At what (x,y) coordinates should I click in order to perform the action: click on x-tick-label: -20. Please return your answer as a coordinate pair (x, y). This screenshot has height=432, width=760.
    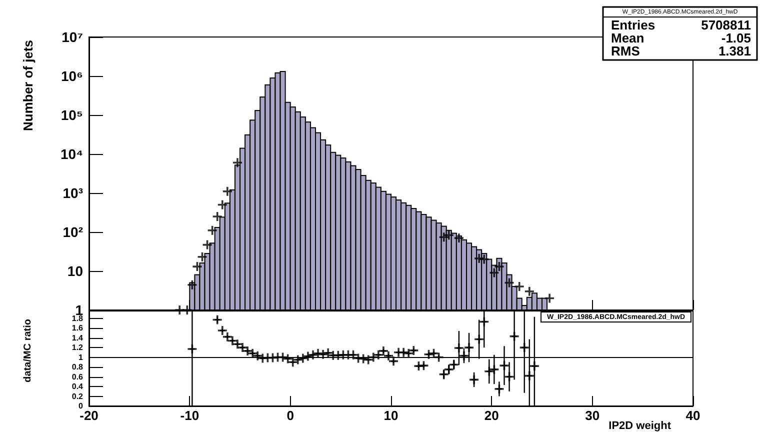
    Looking at the image, I should click on (89, 415).